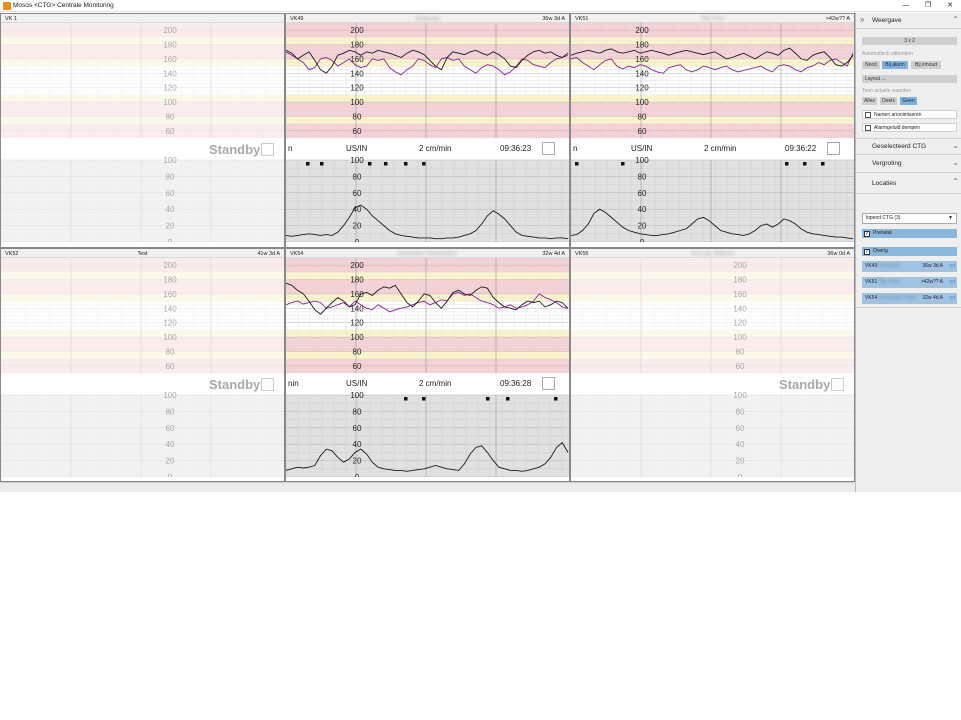  I want to click on maximize-button: ❐, so click(928, 5).